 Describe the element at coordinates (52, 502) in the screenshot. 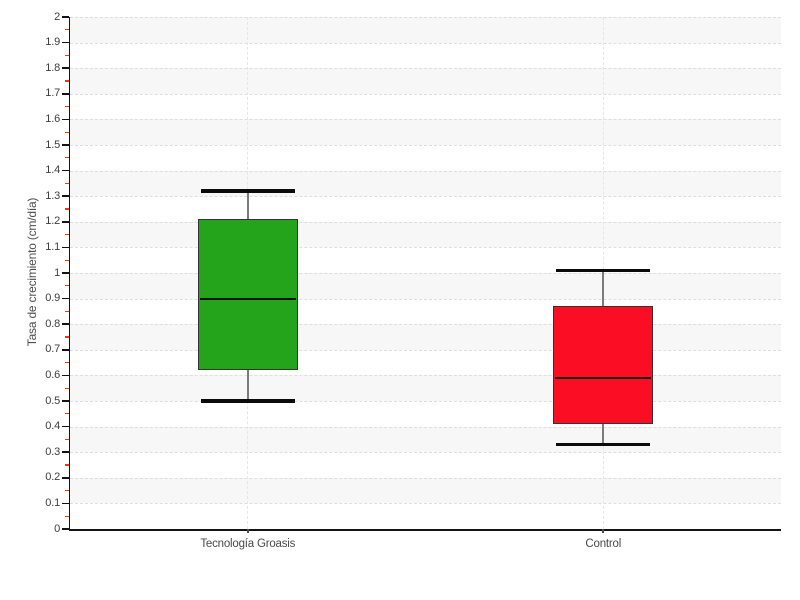

I see `y-tick-label: 0.1` at that location.